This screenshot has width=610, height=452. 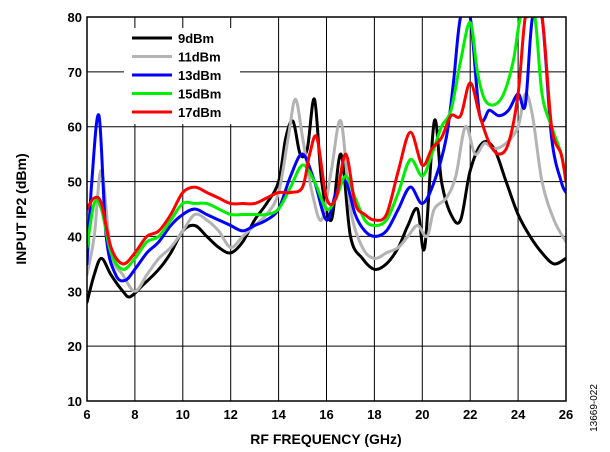 I want to click on x-tick-label: 10, so click(x=183, y=414).